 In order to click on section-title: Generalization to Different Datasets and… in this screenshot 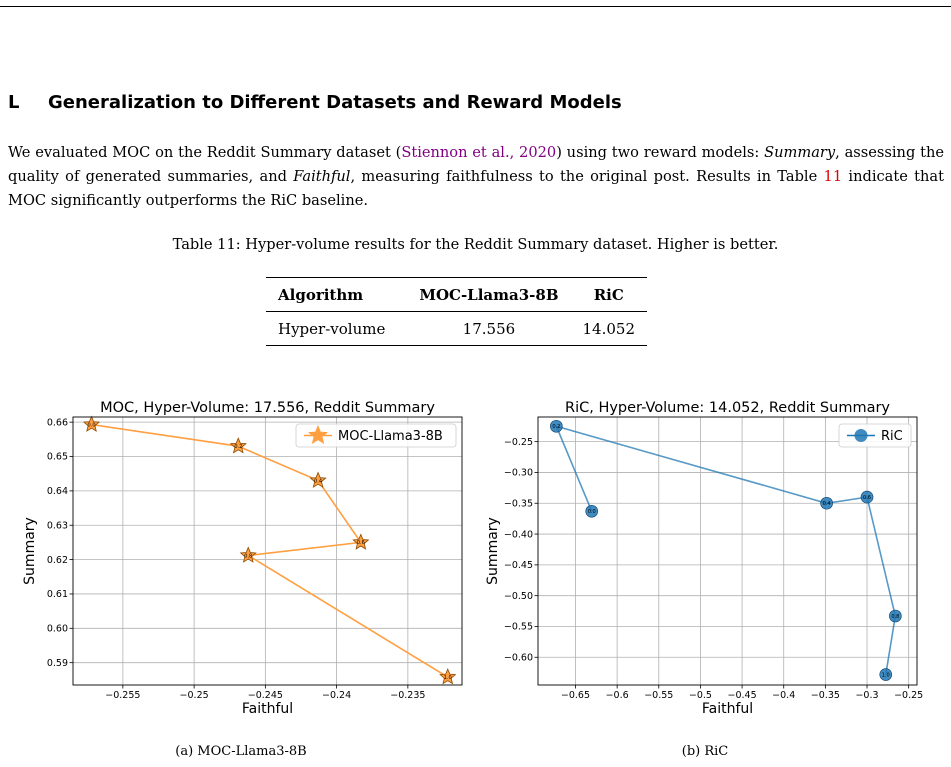, I will do `click(335, 102)`.